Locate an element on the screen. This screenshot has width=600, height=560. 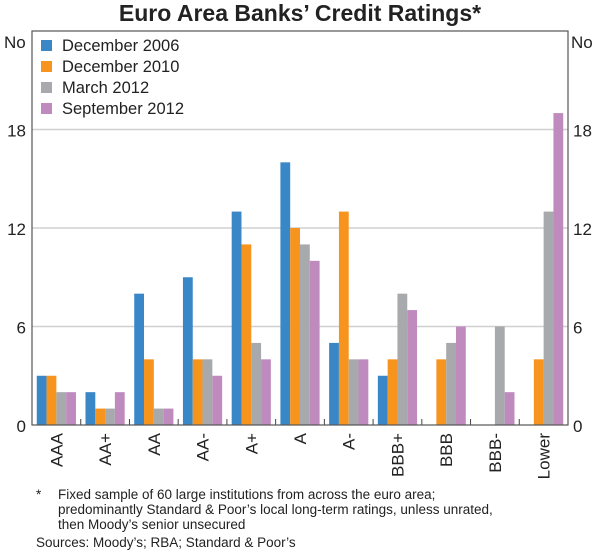
y-tick-label-right: 6 is located at coordinates (577, 328).